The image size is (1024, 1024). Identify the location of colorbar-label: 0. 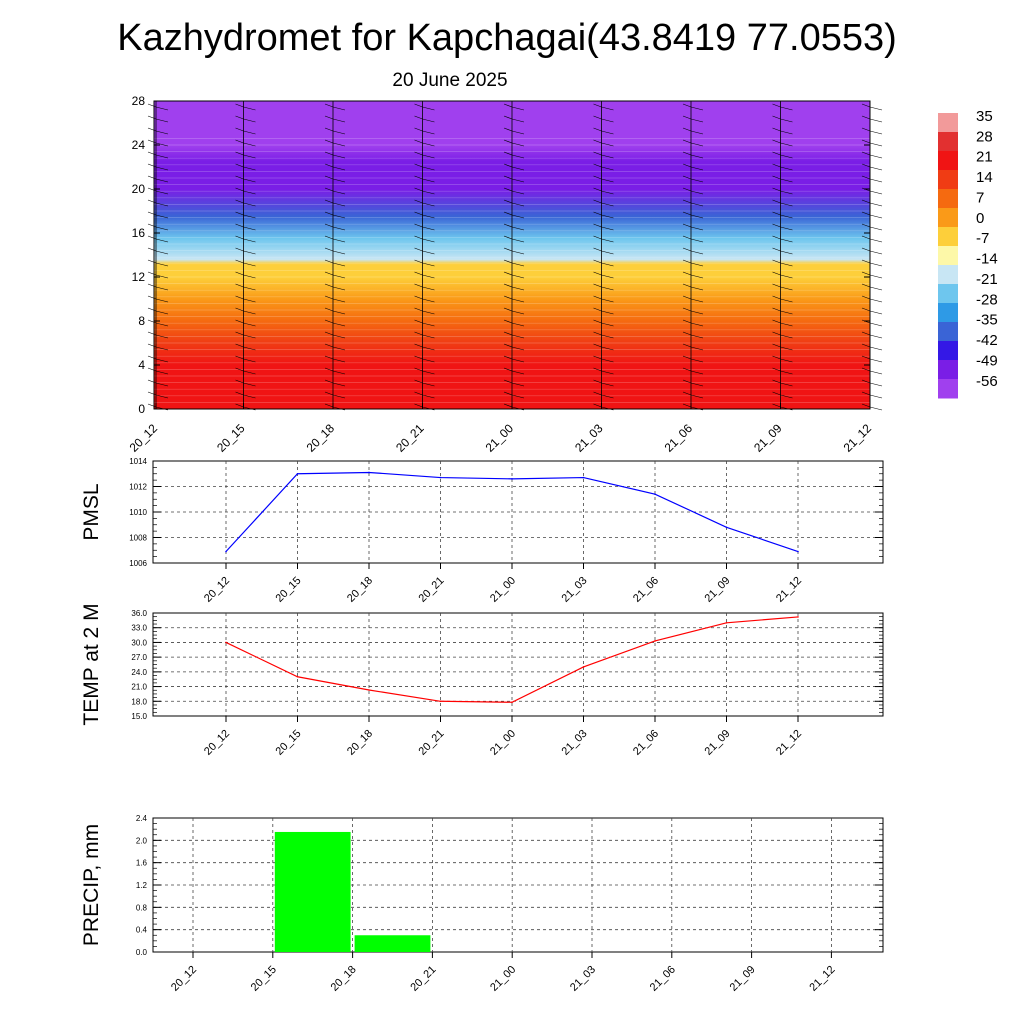
(980, 218).